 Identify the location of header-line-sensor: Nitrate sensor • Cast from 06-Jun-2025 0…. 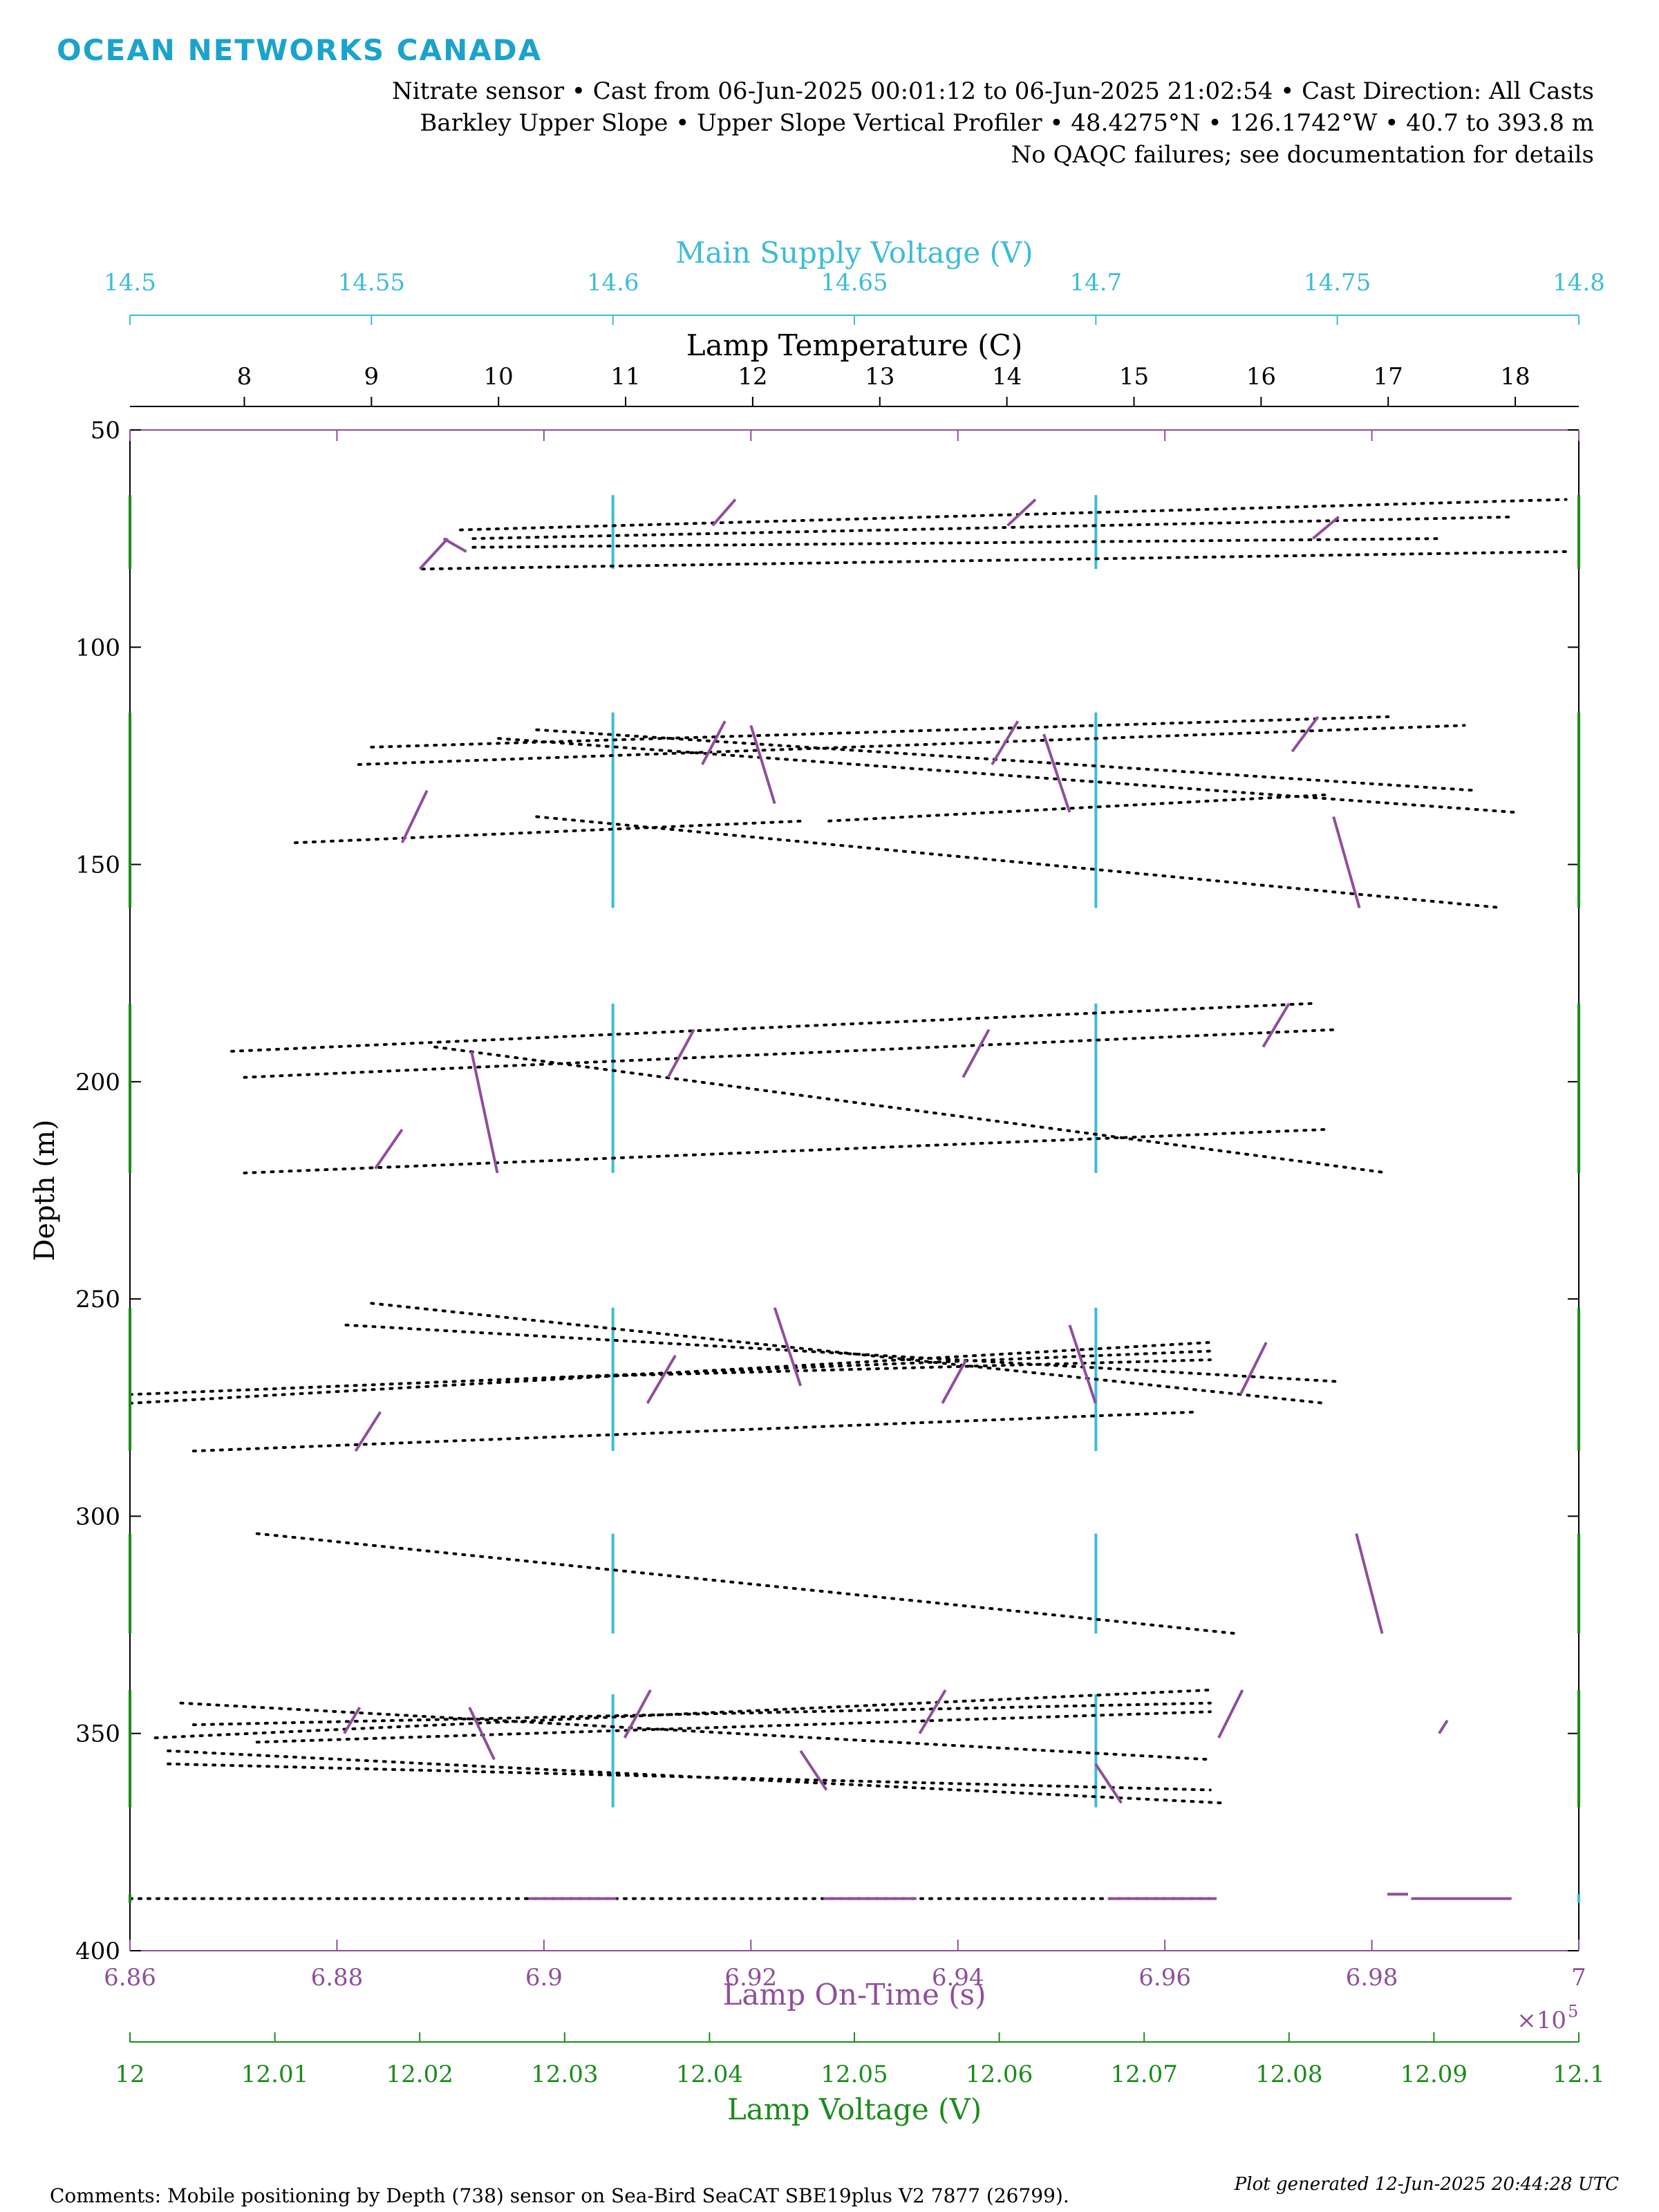
(993, 91).